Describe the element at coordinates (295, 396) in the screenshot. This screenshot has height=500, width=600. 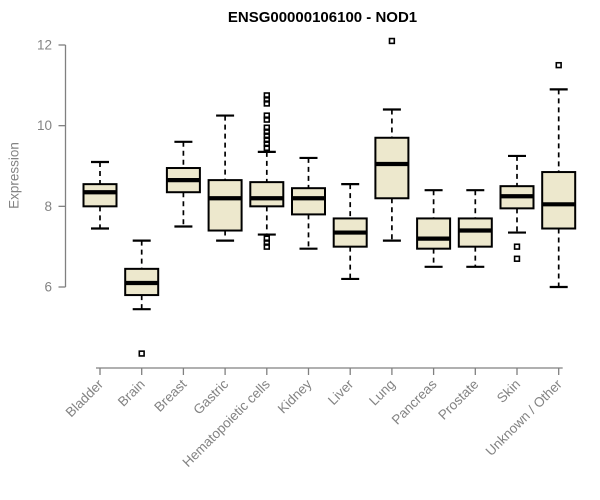
I see `x-tick-label-kidney: Kidney` at that location.